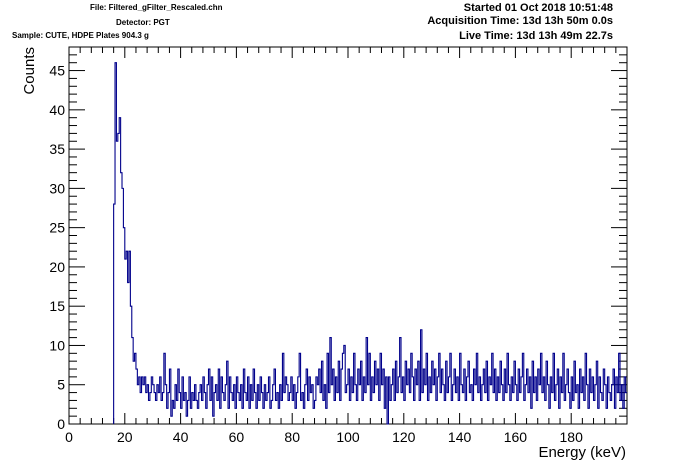  What do you see at coordinates (520, 21) in the screenshot?
I see `acquisition-time-label: Acquisition Time: 13d 13h 50m 0.0s` at bounding box center [520, 21].